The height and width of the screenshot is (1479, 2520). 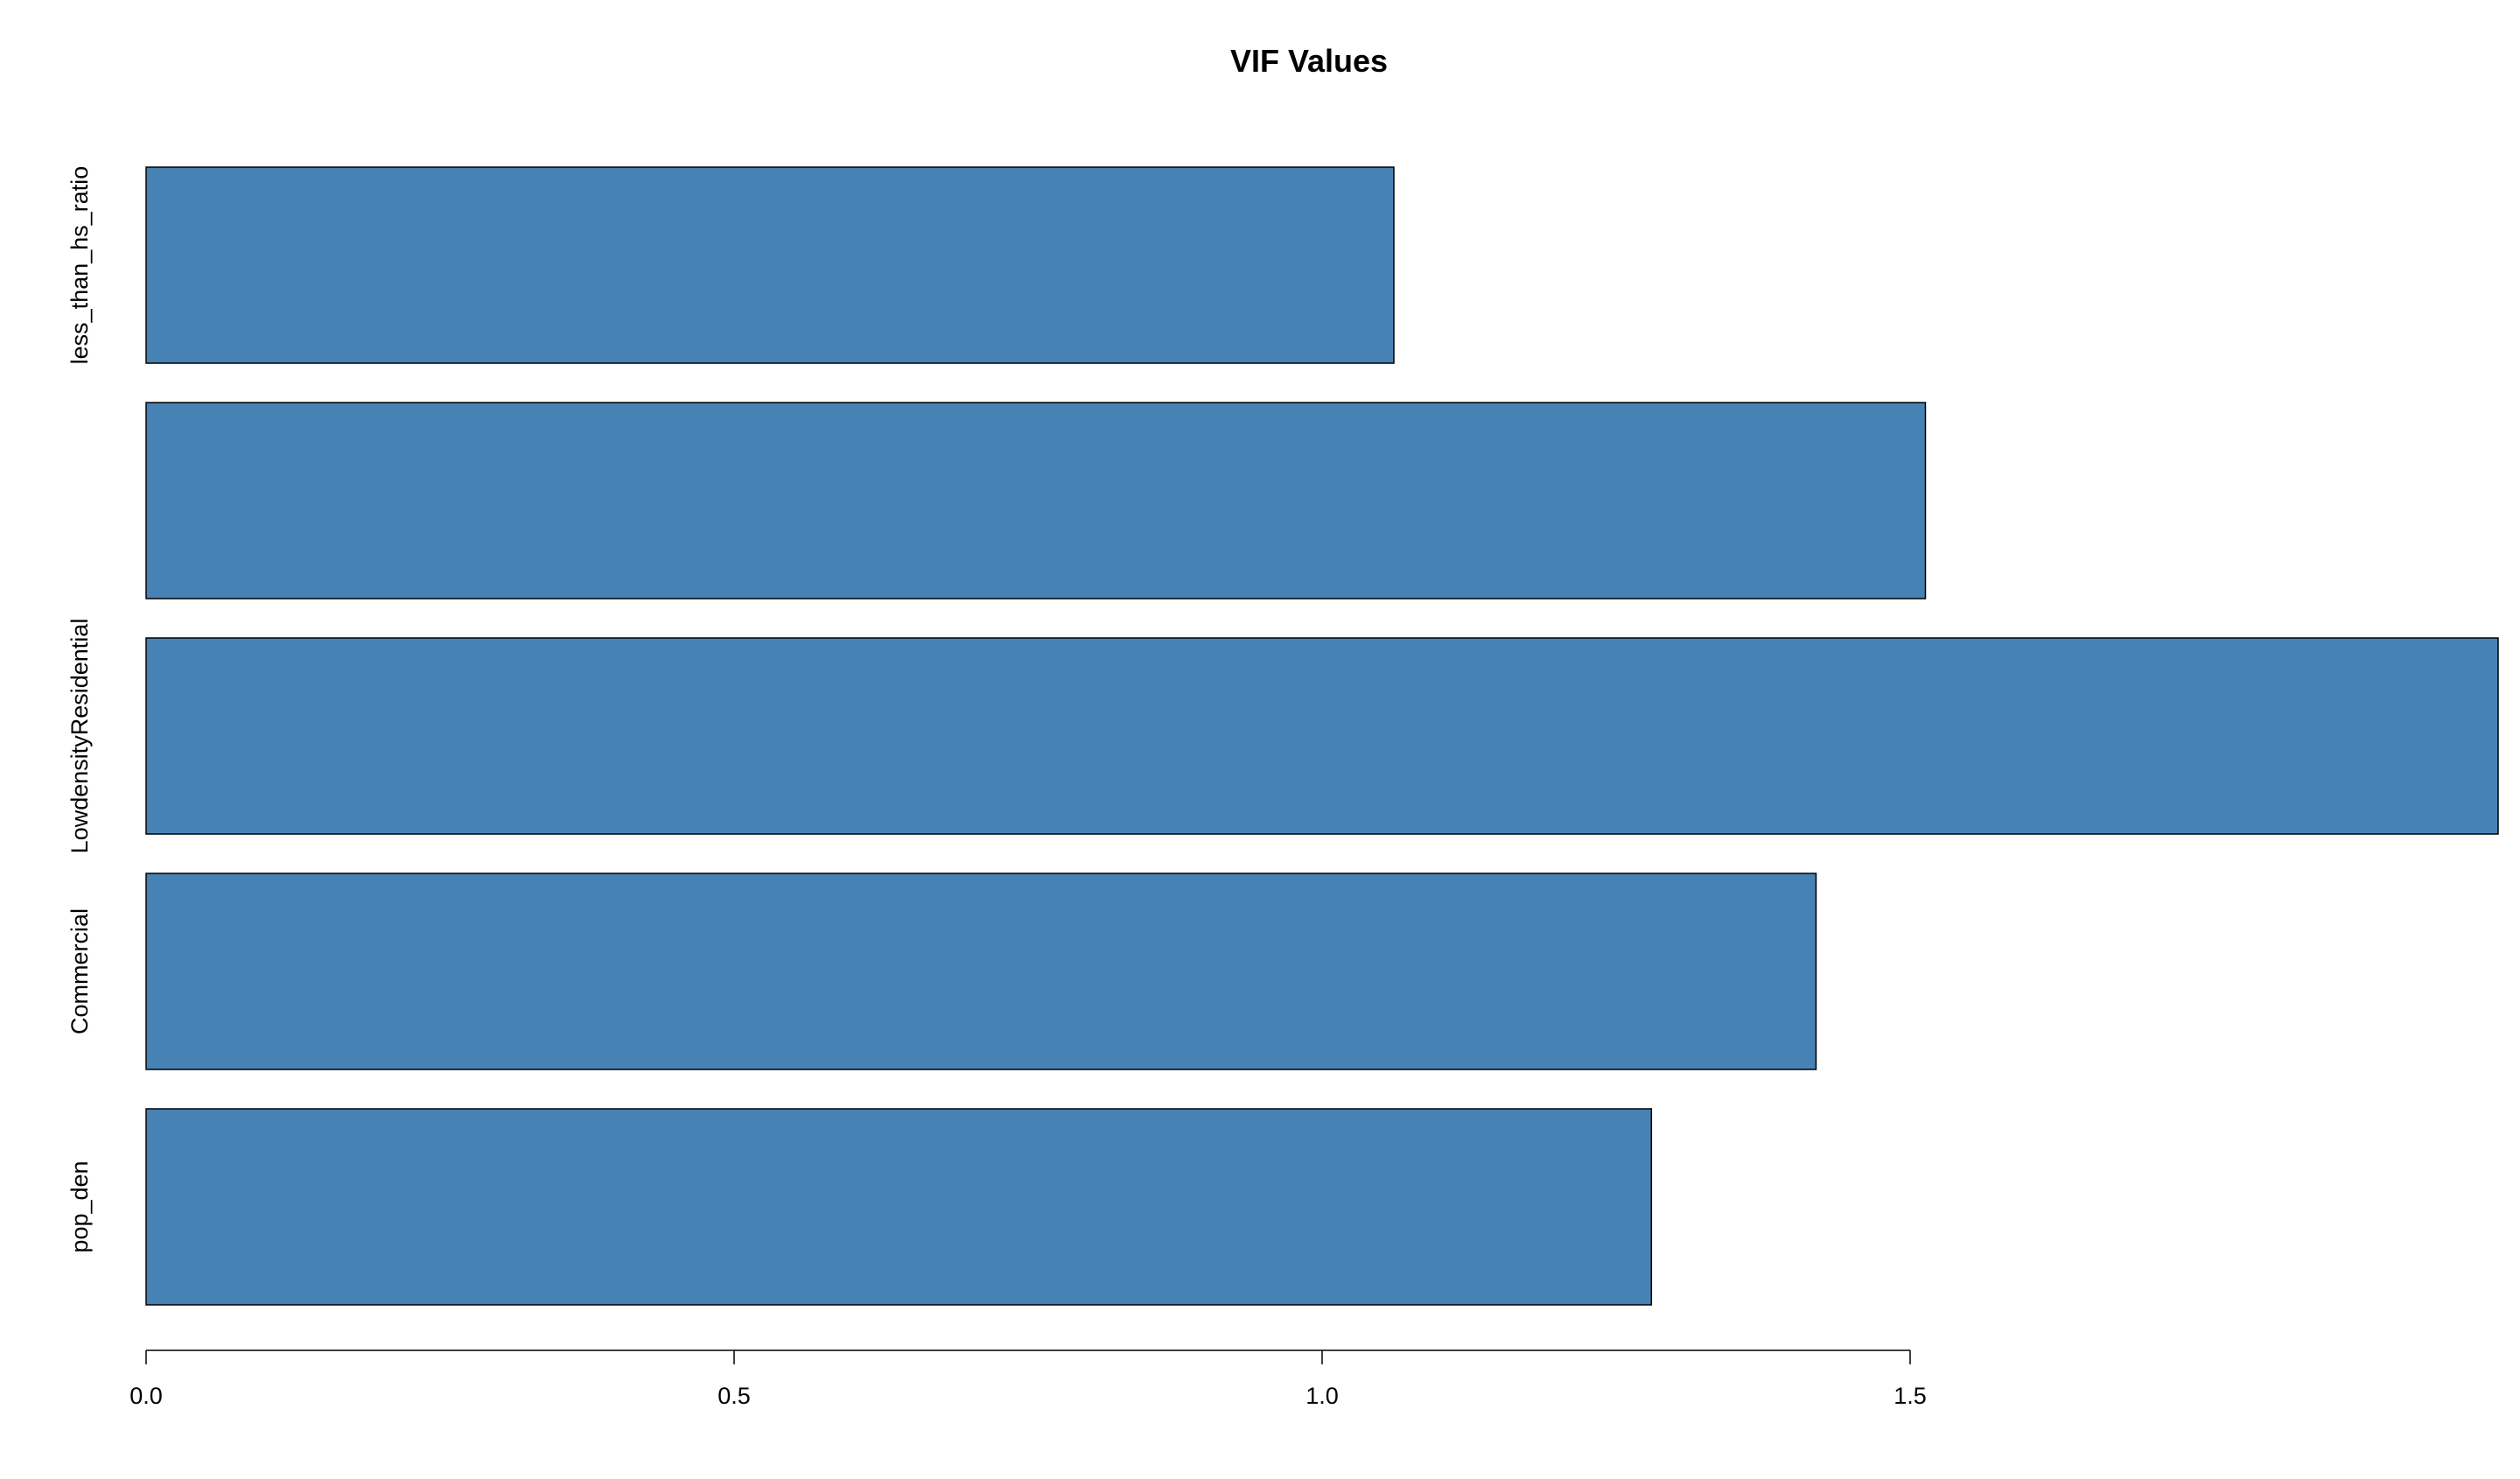 I want to click on x-axis: 0.0 0.5 1.0 1.5, so click(x=1028, y=1379).